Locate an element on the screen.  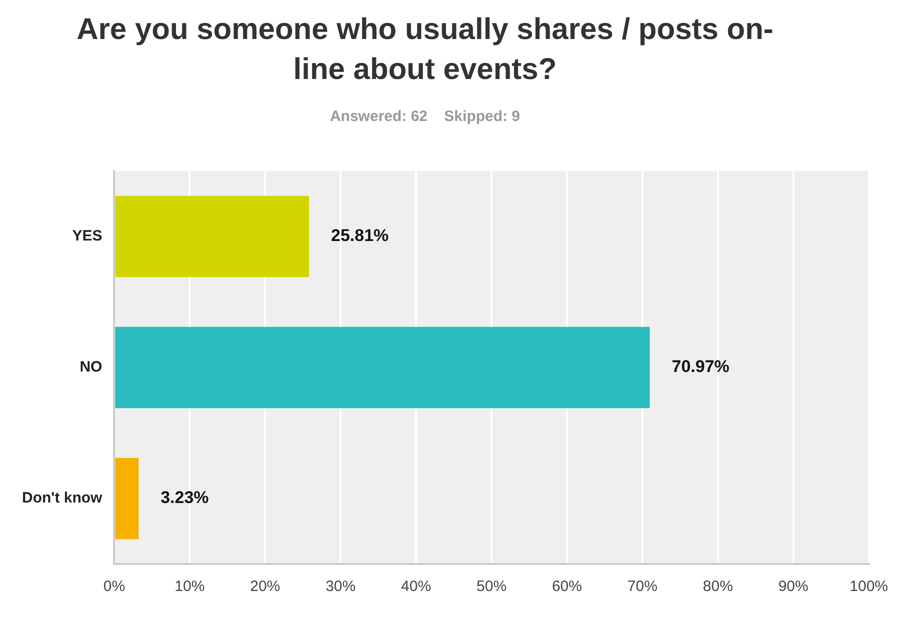
chart-subtitle: Answered: 62 Skipped: 9 is located at coordinates (425, 116).